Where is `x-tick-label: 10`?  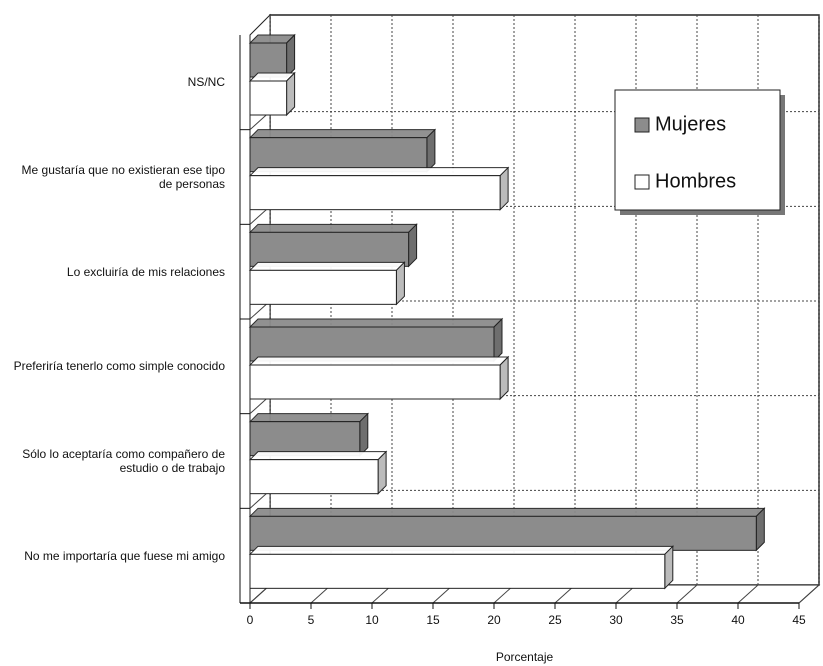
x-tick-label: 10 is located at coordinates (372, 620).